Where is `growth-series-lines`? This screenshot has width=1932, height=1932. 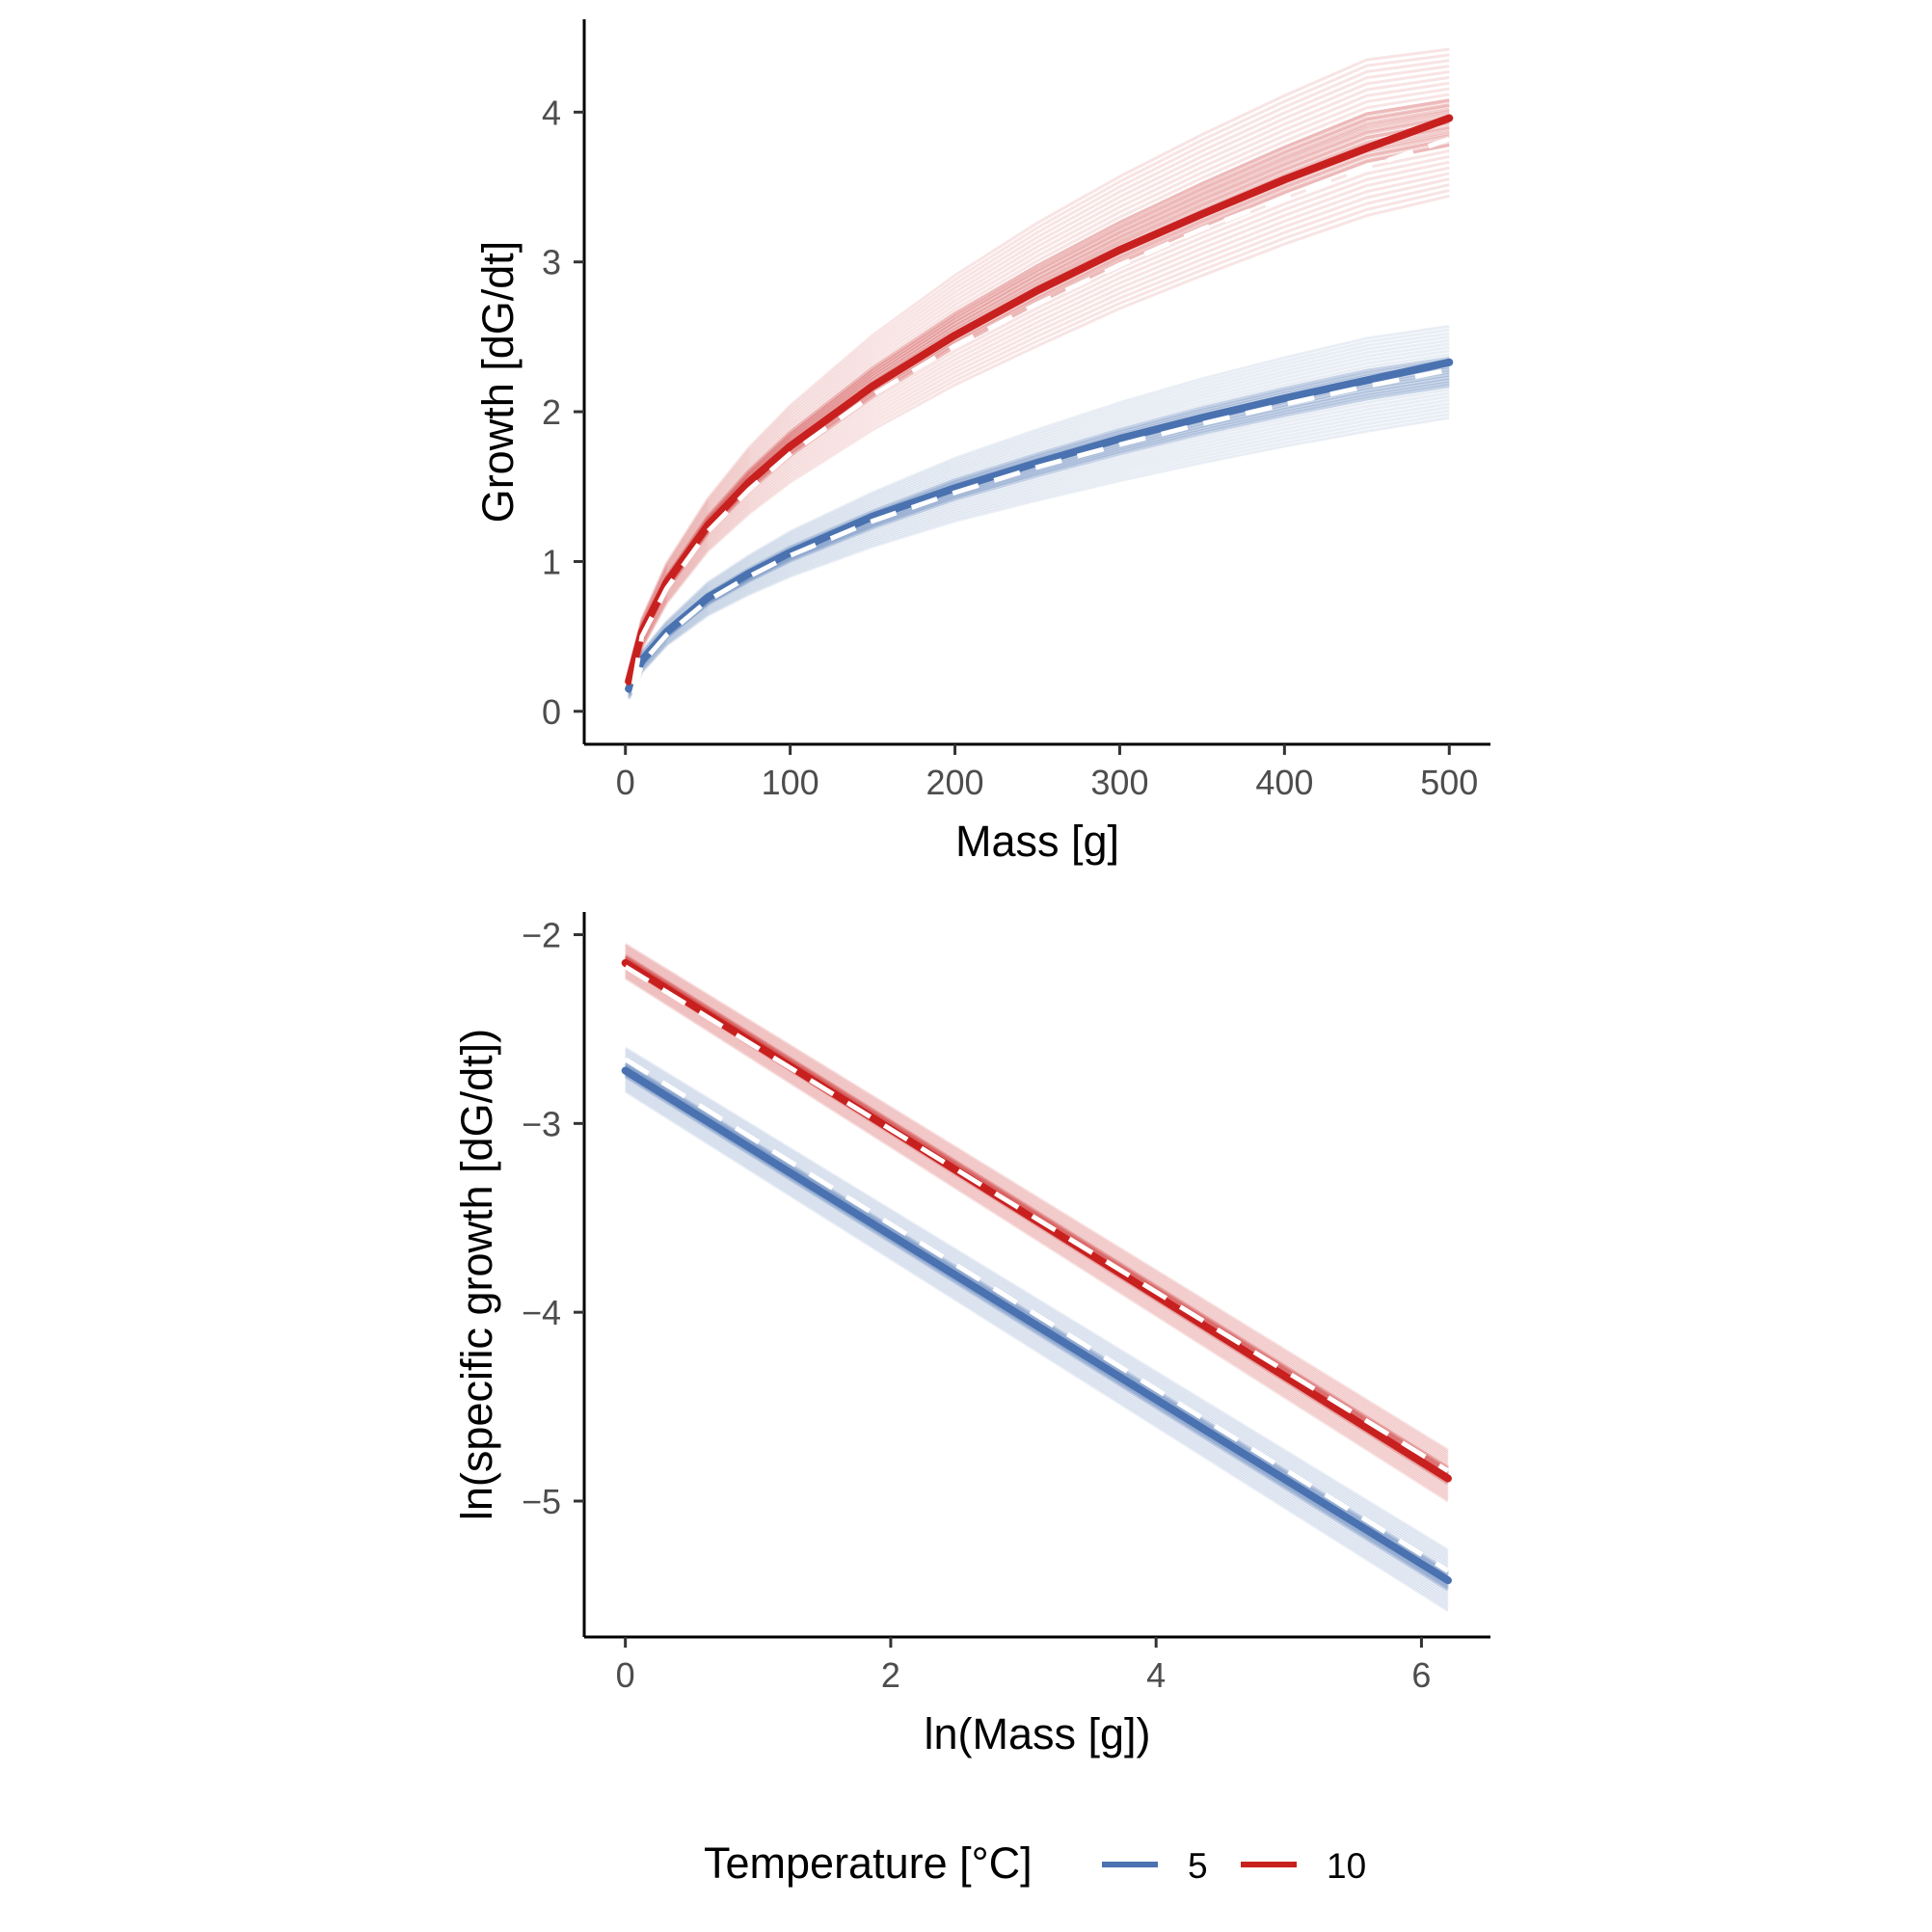 growth-series-lines is located at coordinates (1040, 404).